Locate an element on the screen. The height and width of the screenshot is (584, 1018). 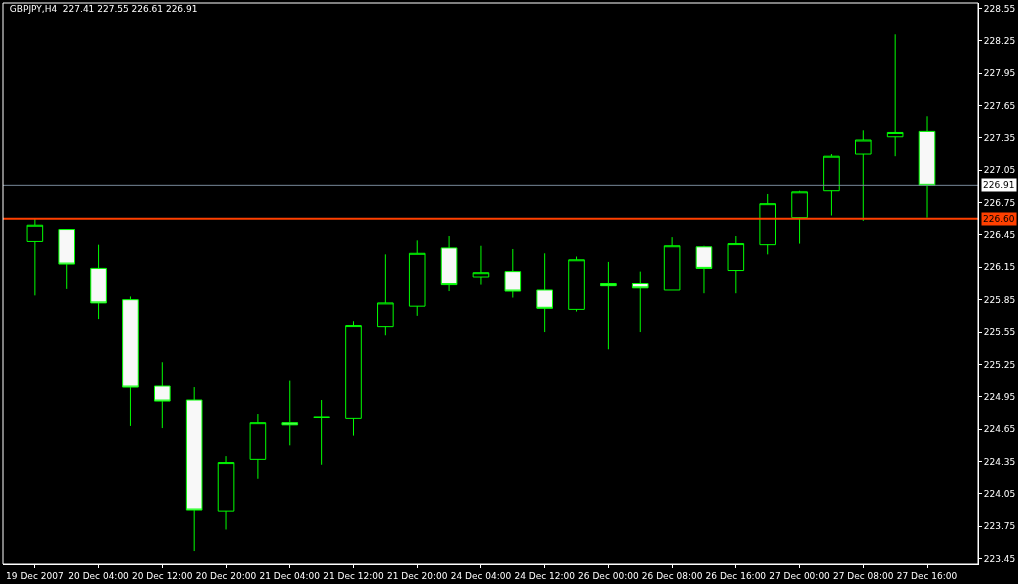
y-tick-label: 223.75 is located at coordinates (999, 526).